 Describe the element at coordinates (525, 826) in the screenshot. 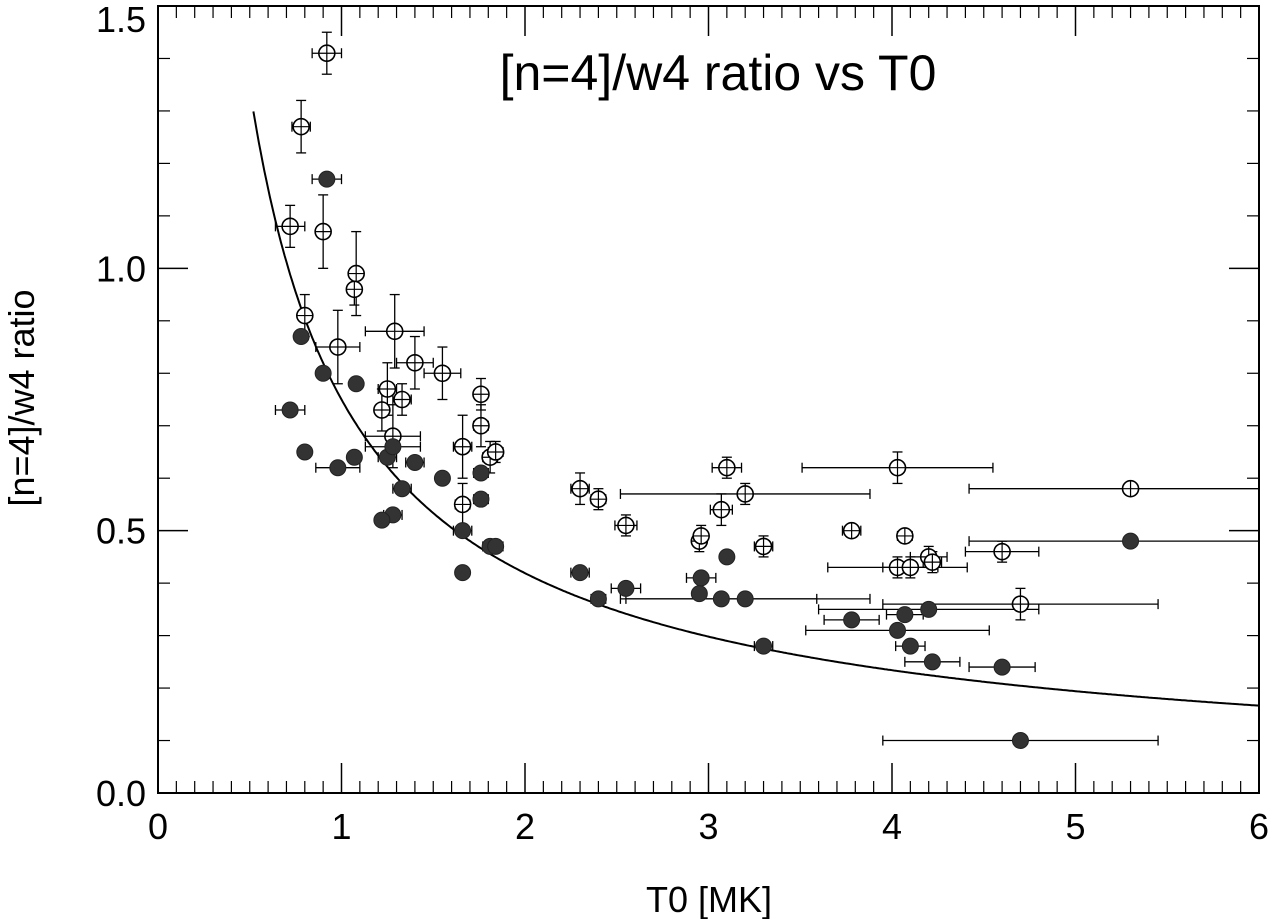

I see `x-tick-label: 2` at that location.